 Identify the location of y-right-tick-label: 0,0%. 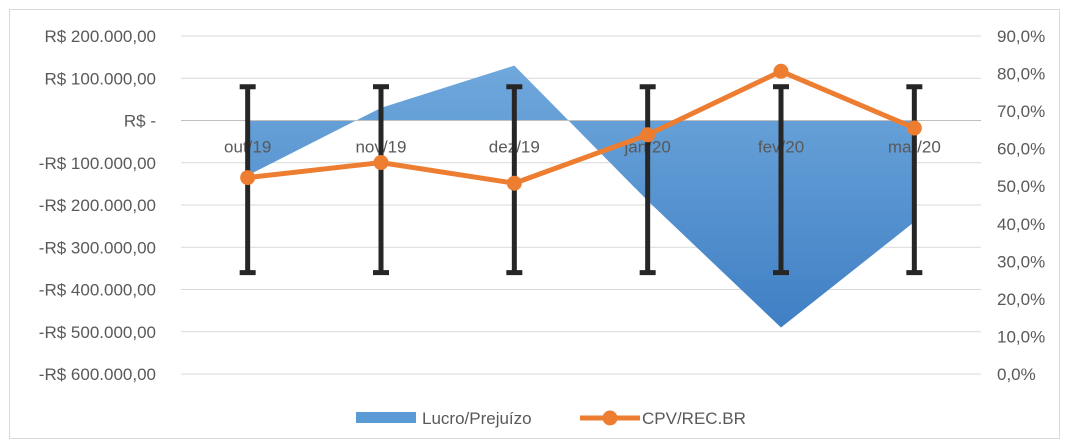
(1016, 374).